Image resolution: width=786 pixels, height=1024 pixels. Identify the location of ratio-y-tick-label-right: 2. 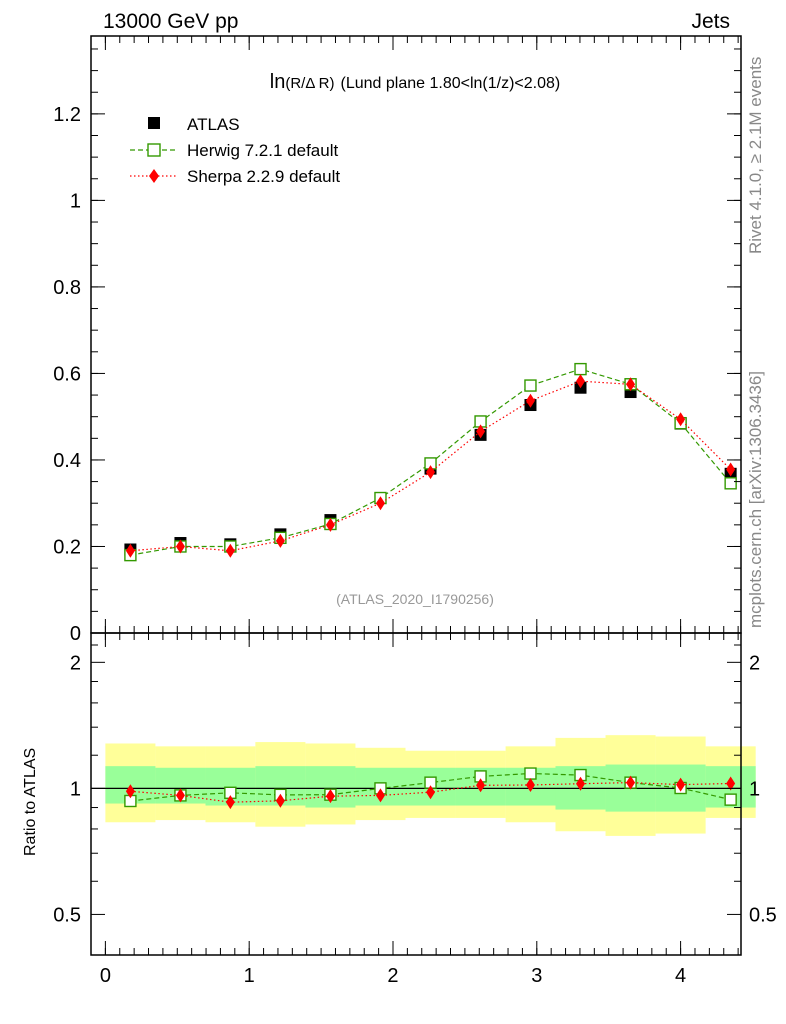
(754, 663).